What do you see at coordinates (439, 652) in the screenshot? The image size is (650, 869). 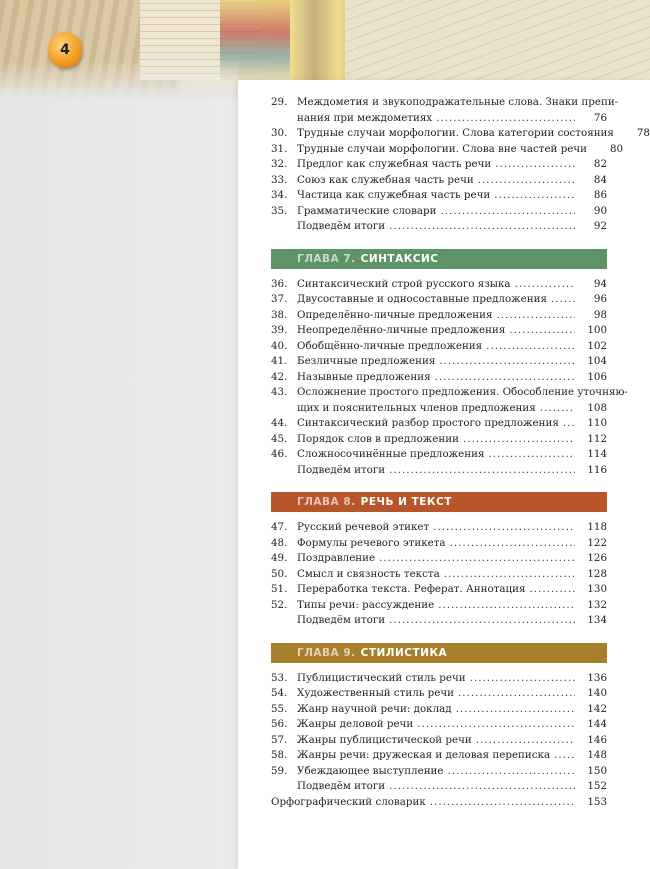 I see `chapter-header: ГЛАВА 9. СТИЛИСТИКА` at bounding box center [439, 652].